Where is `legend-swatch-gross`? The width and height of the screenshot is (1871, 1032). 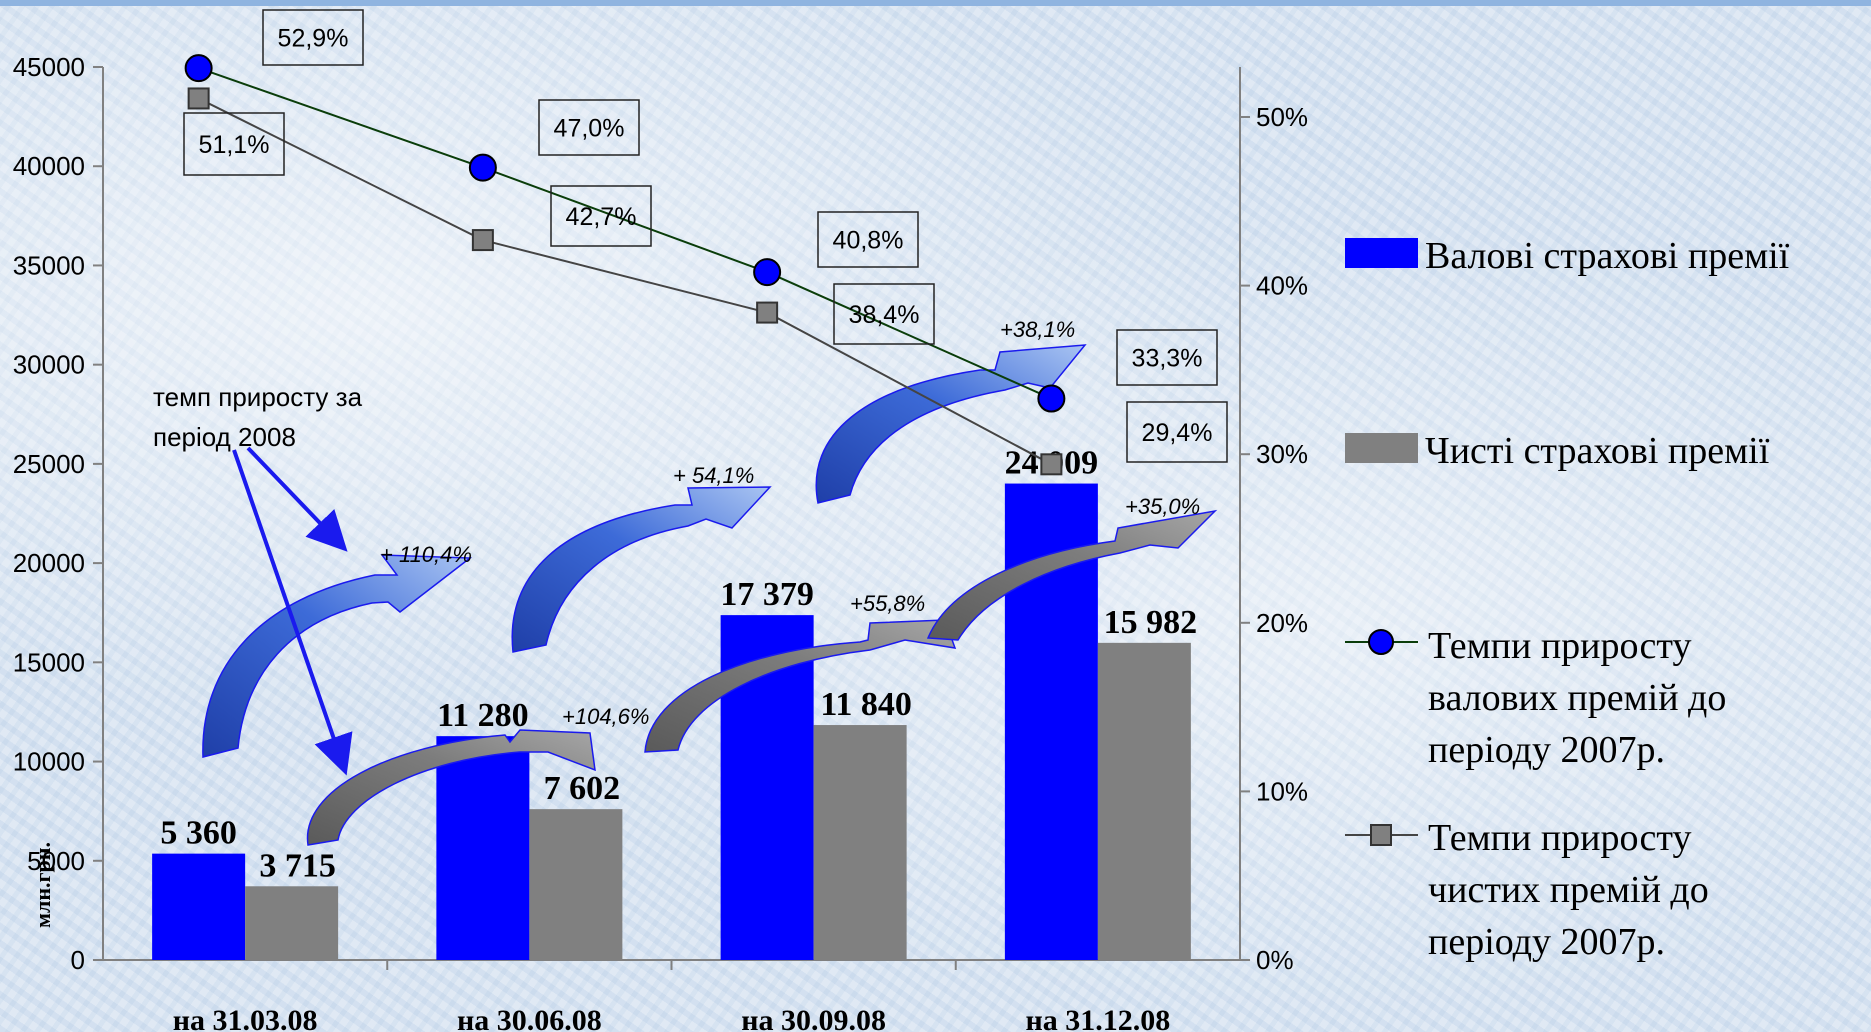 legend-swatch-gross is located at coordinates (1381, 253).